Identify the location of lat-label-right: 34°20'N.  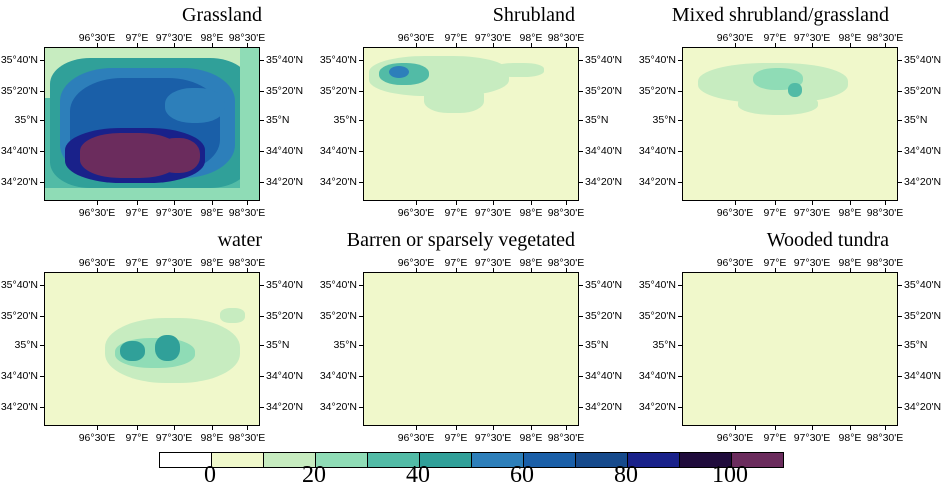
(922, 407).